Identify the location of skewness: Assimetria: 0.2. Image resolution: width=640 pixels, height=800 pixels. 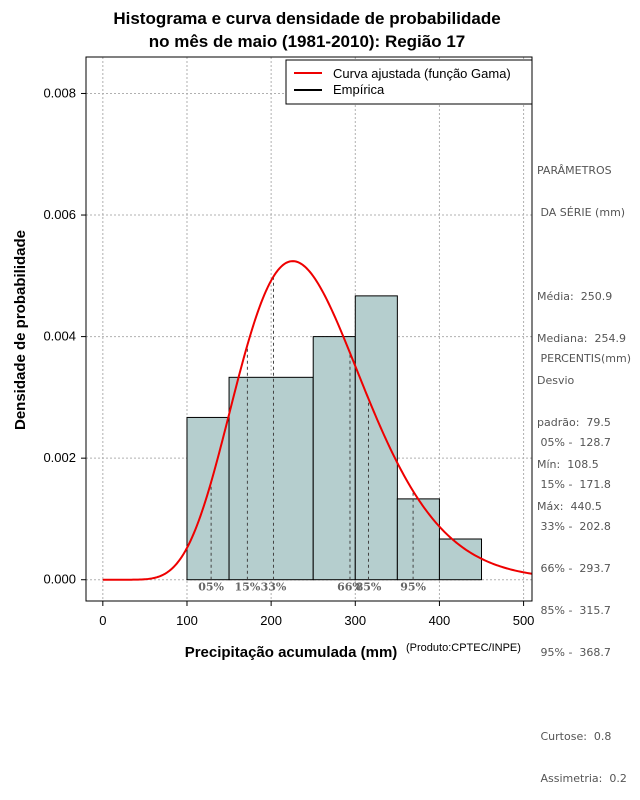
(582, 778).